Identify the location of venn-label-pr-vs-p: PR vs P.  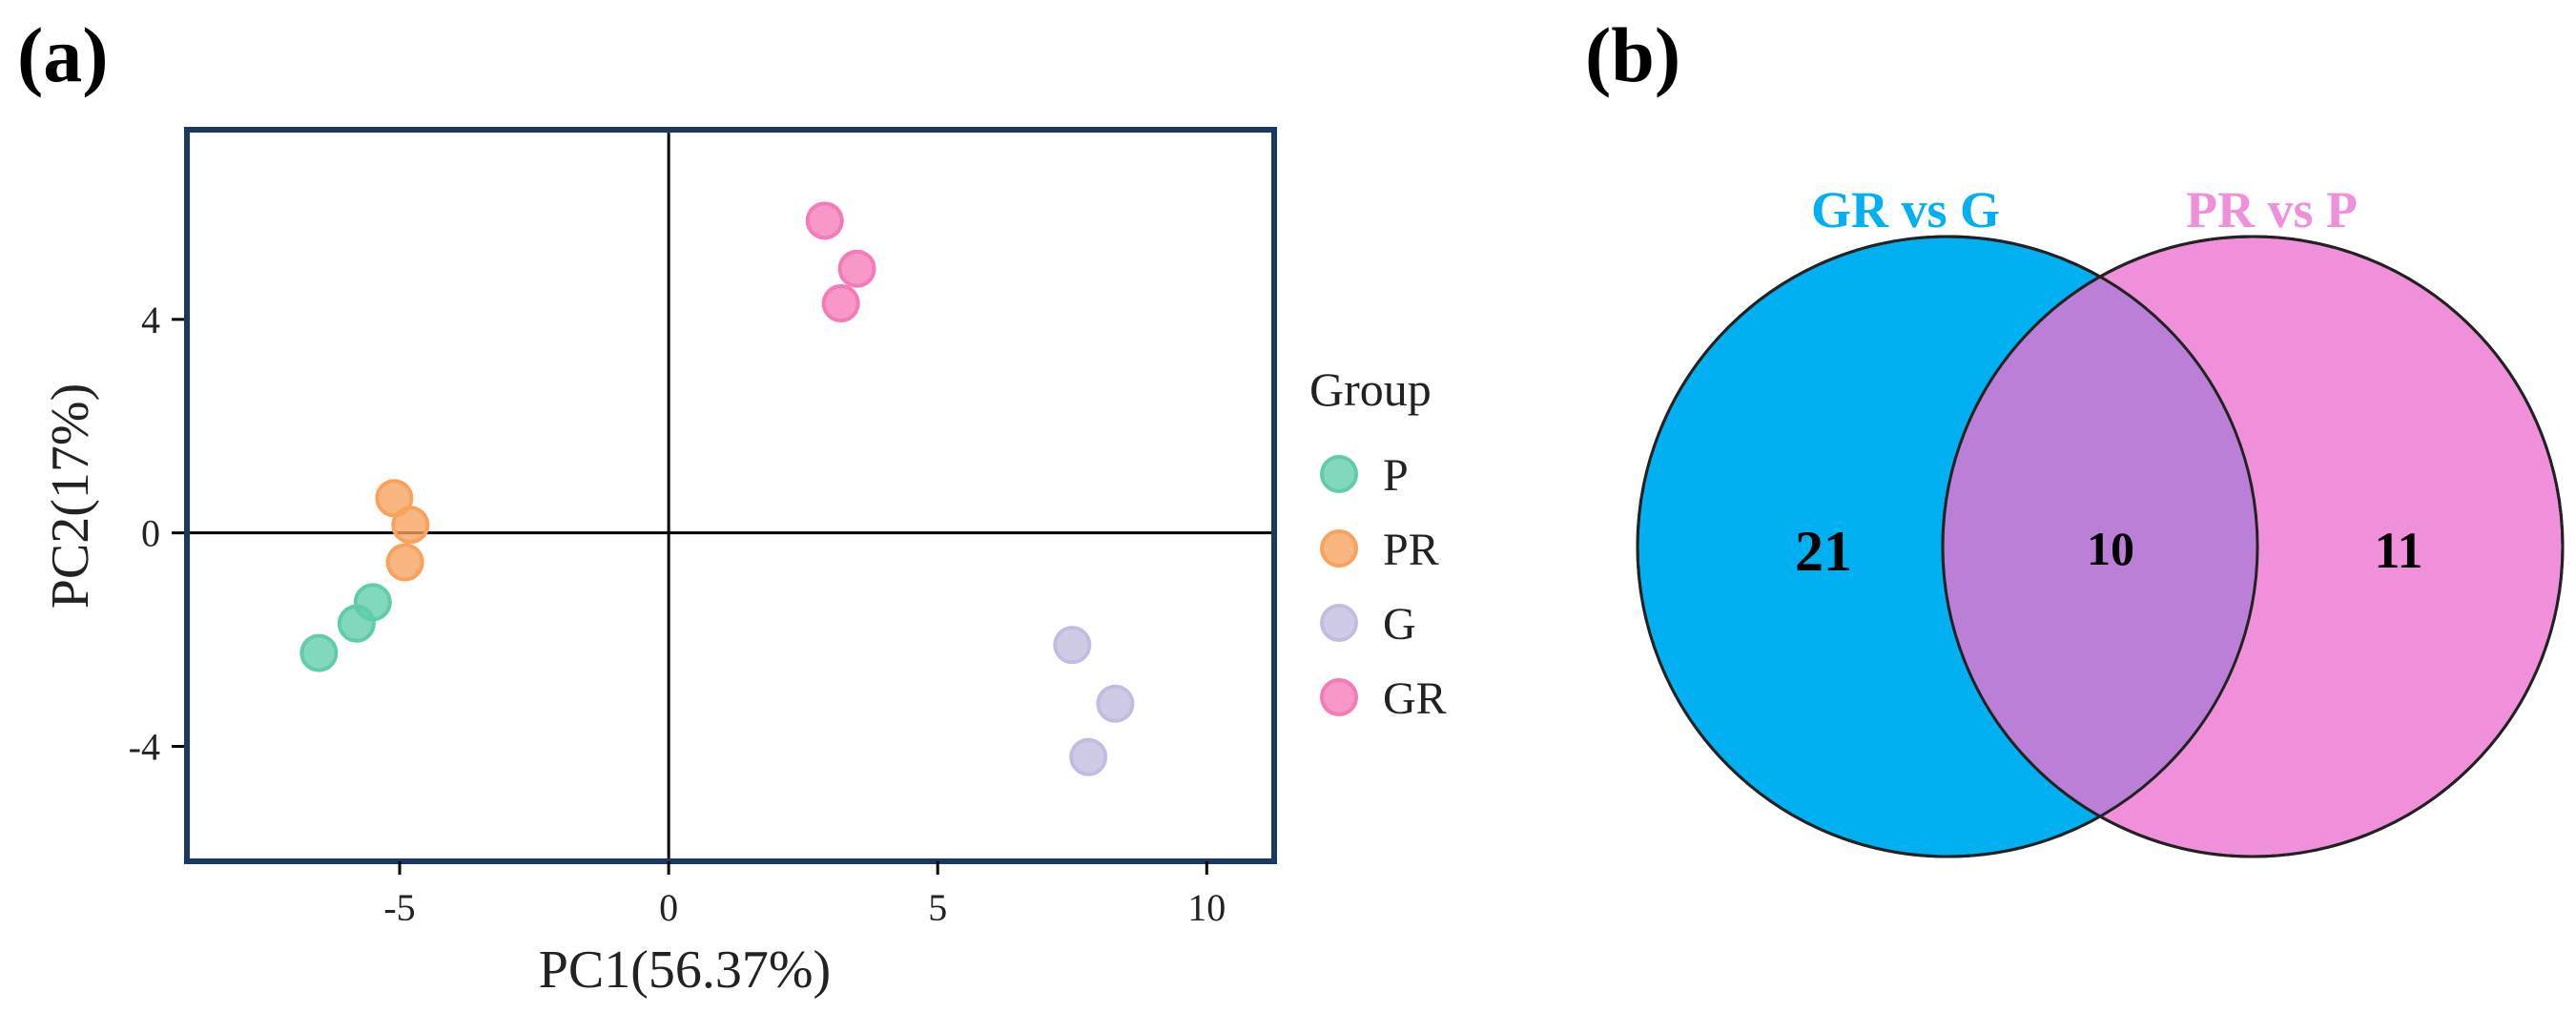
(2272, 209).